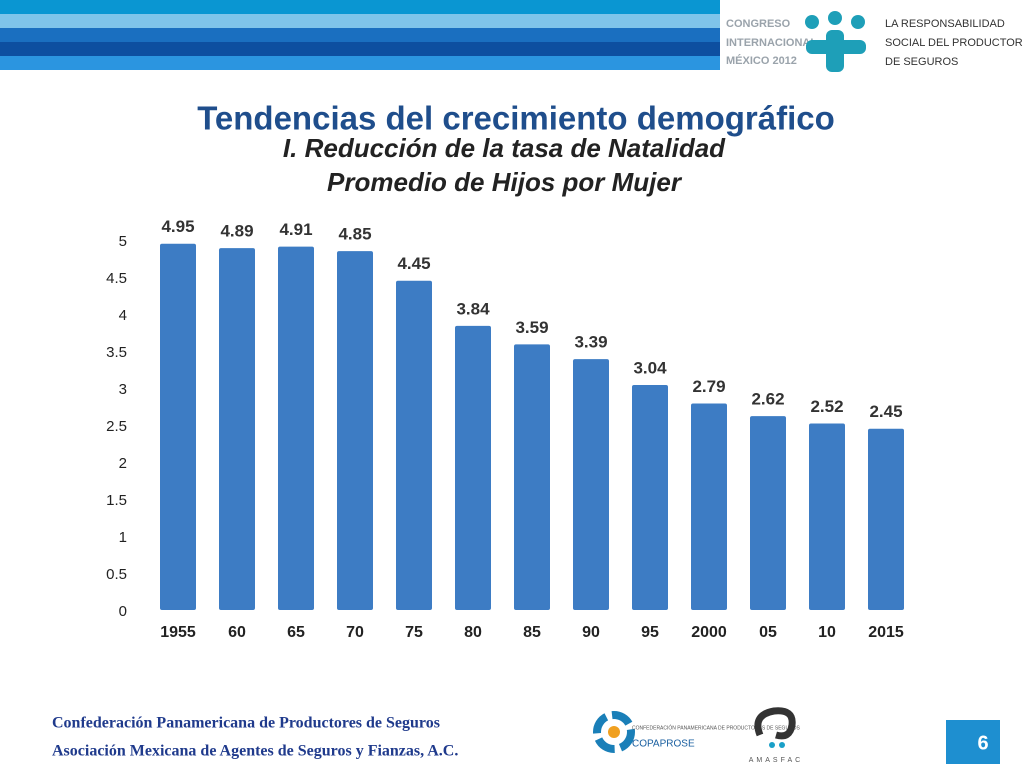 The width and height of the screenshot is (1024, 768). What do you see at coordinates (663, 744) in the screenshot?
I see `logo-name: COPAPROSE` at bounding box center [663, 744].